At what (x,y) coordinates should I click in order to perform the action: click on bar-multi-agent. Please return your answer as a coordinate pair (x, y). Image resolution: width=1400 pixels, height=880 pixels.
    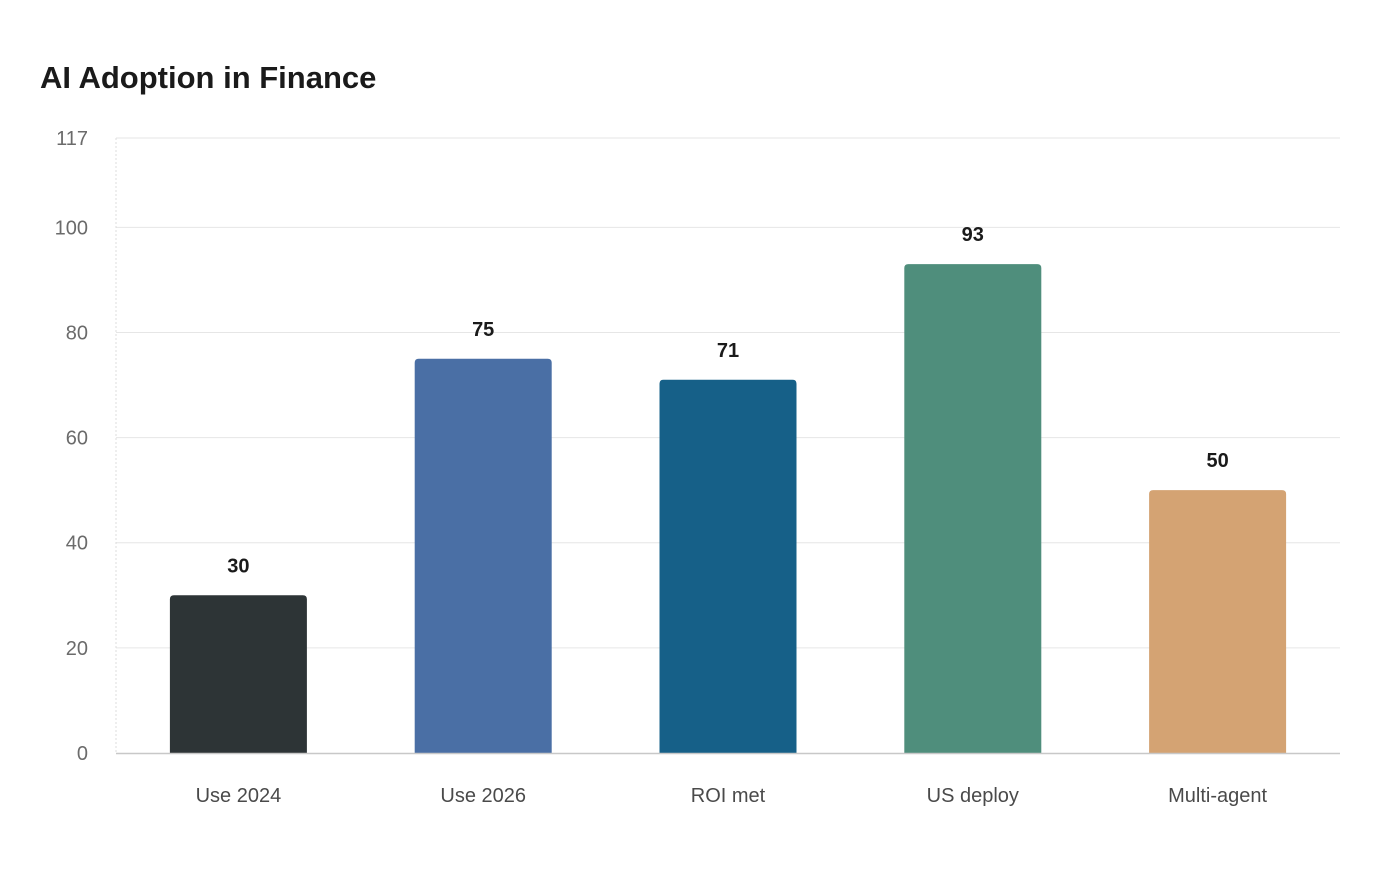
    Looking at the image, I should click on (1218, 621).